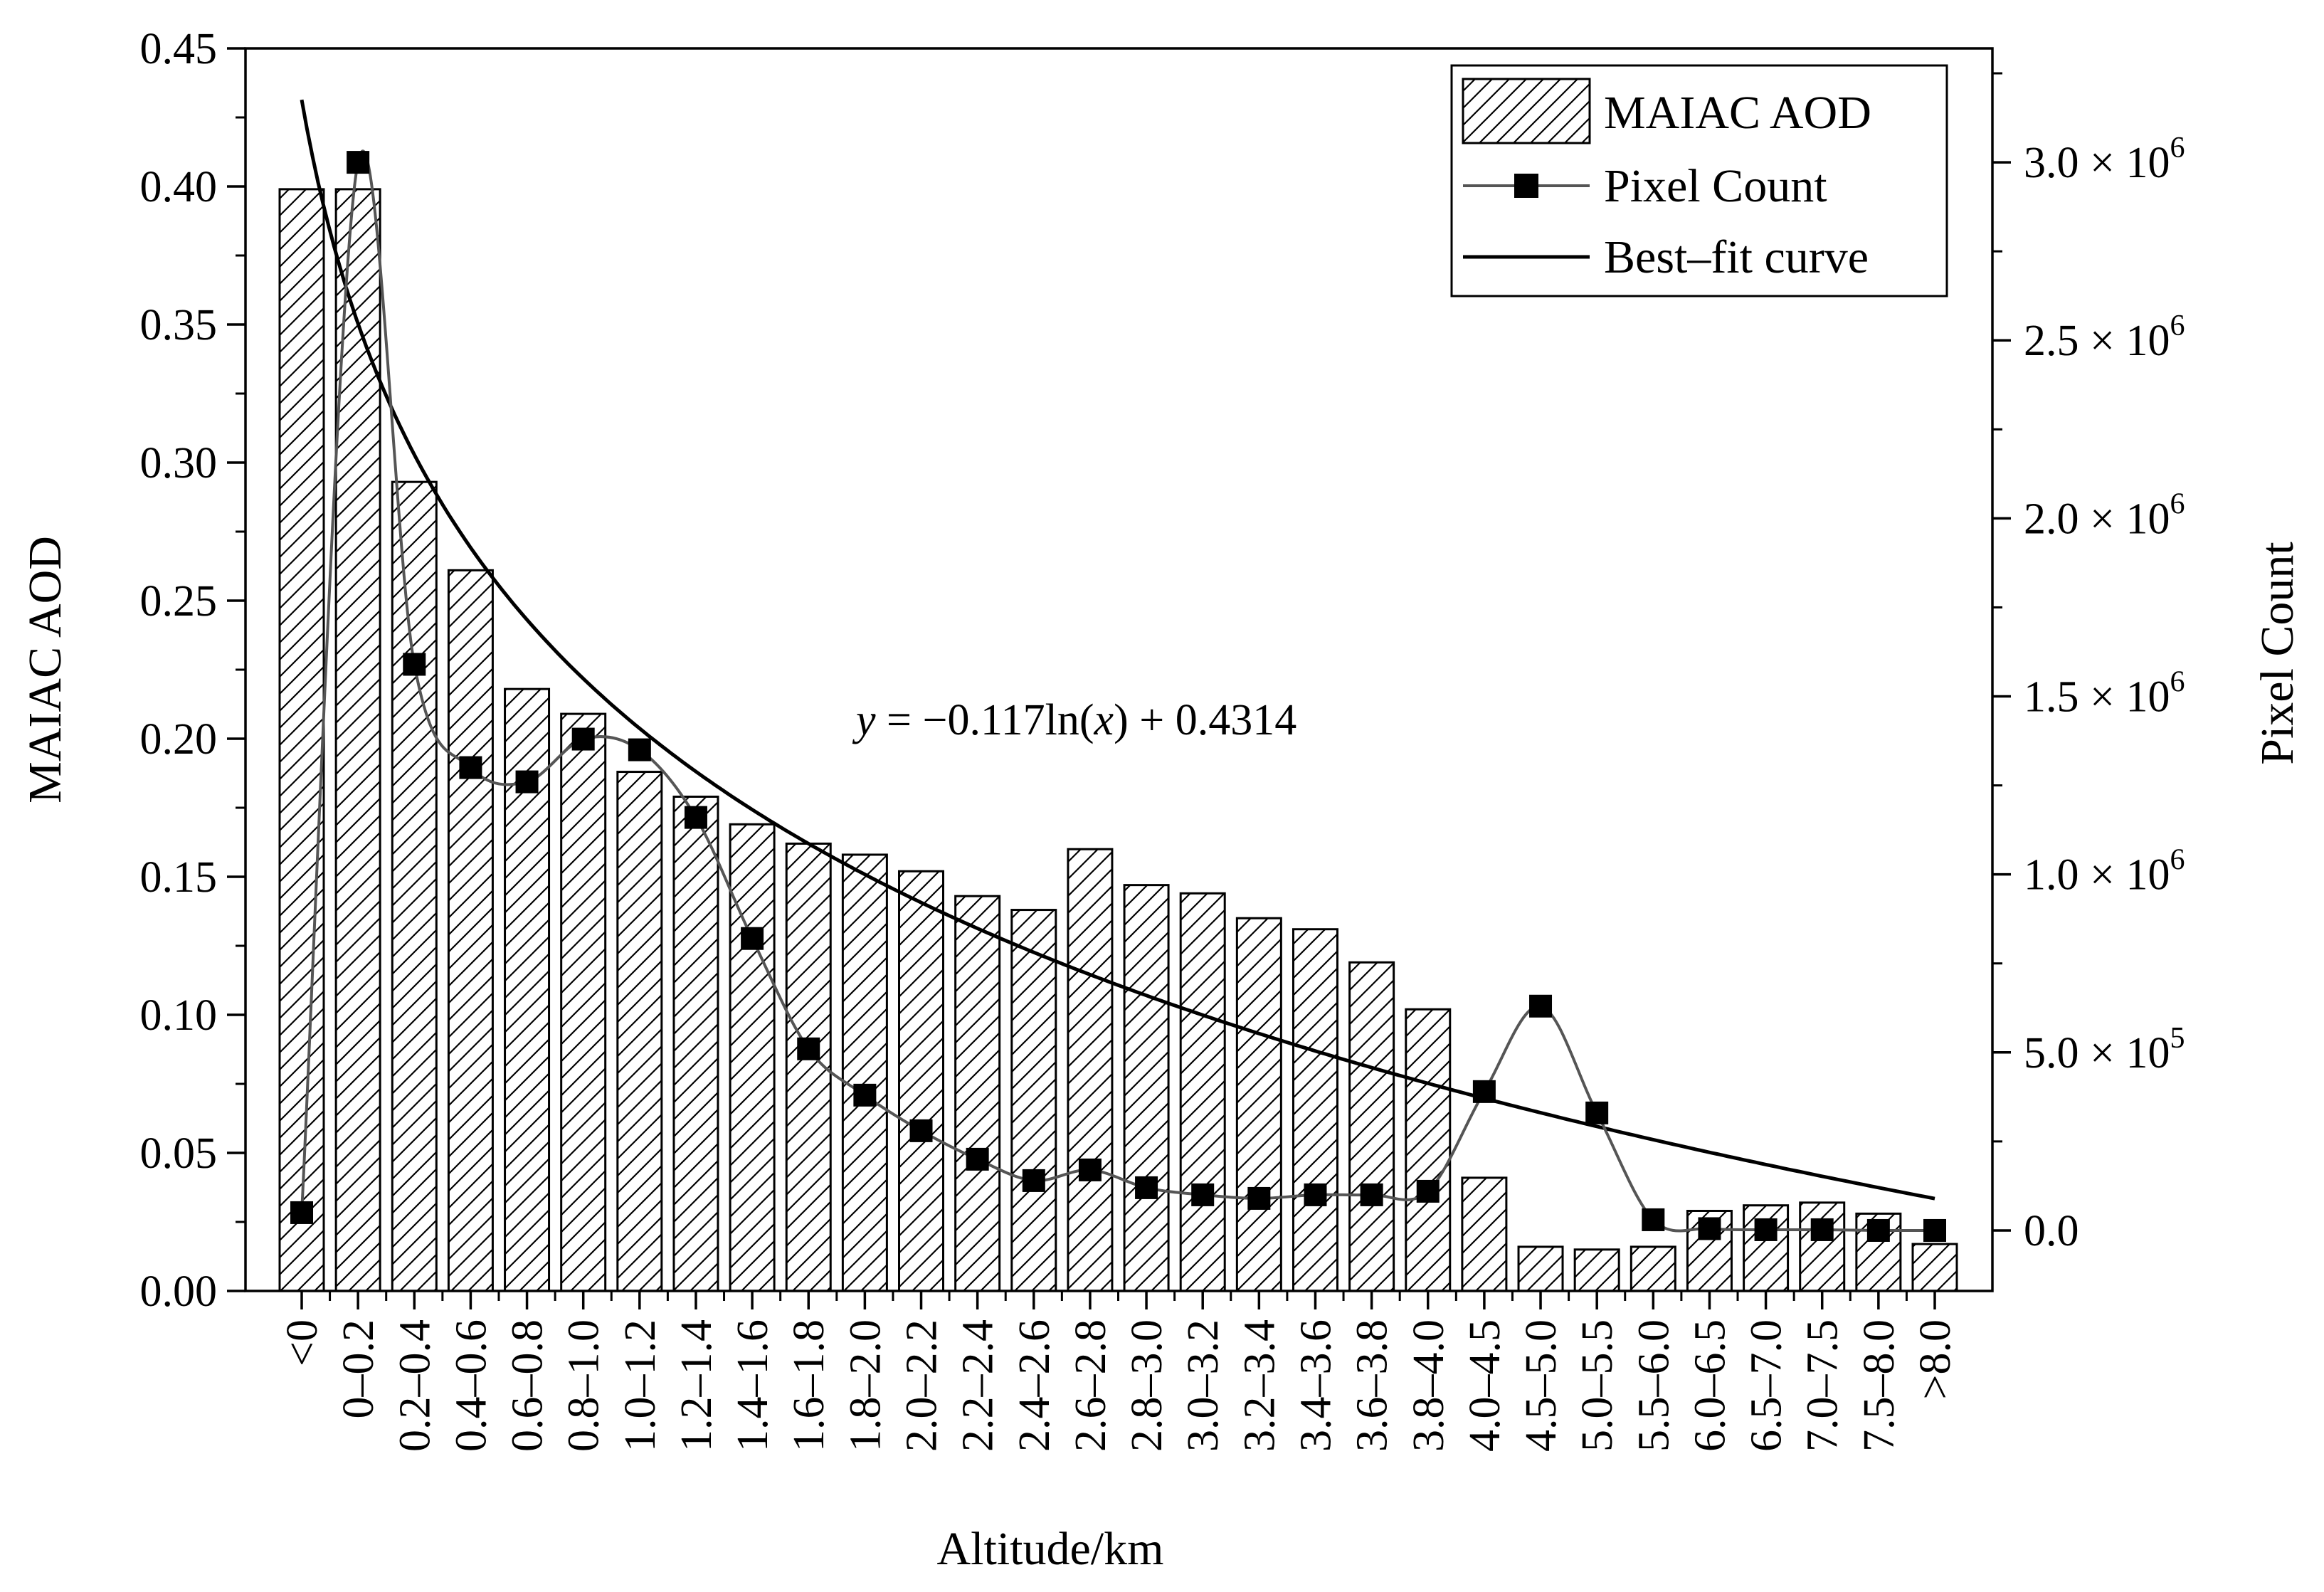 The image size is (2324, 1592). I want to click on x-tick-label: 1.4–1.6, so click(753, 1385).